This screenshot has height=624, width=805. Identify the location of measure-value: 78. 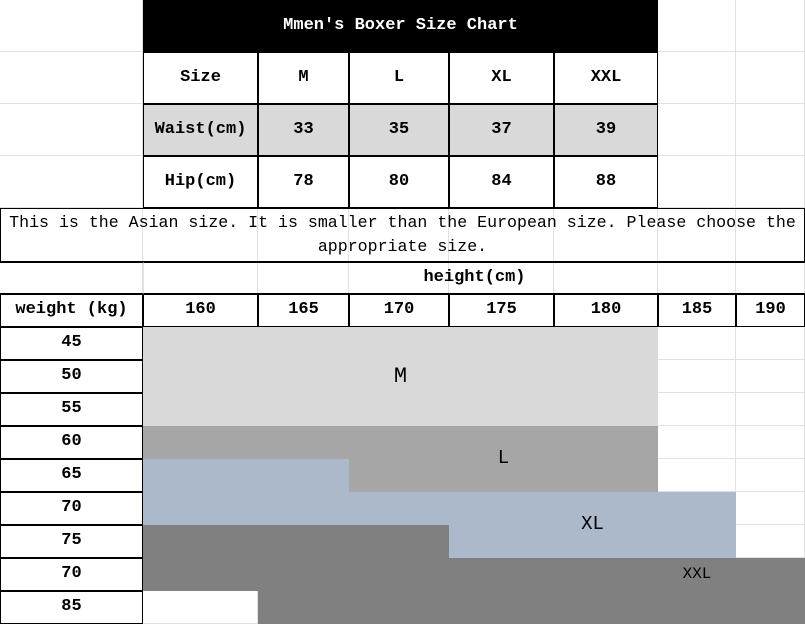
(303, 182).